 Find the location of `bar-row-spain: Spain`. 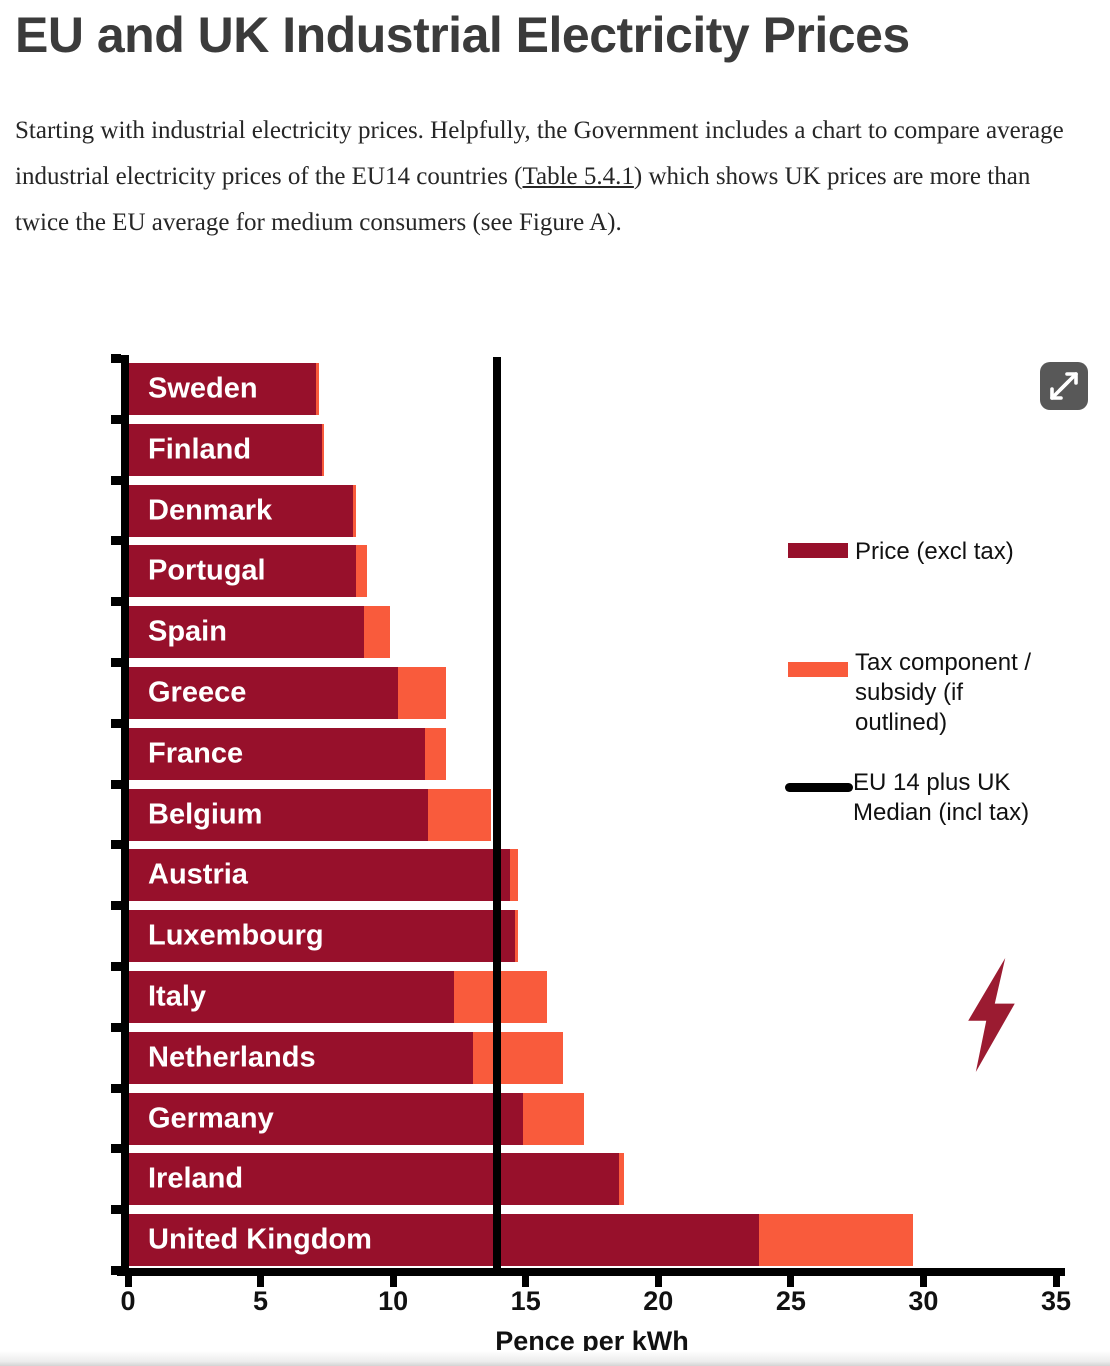

bar-row-spain: Spain is located at coordinates (555, 632).